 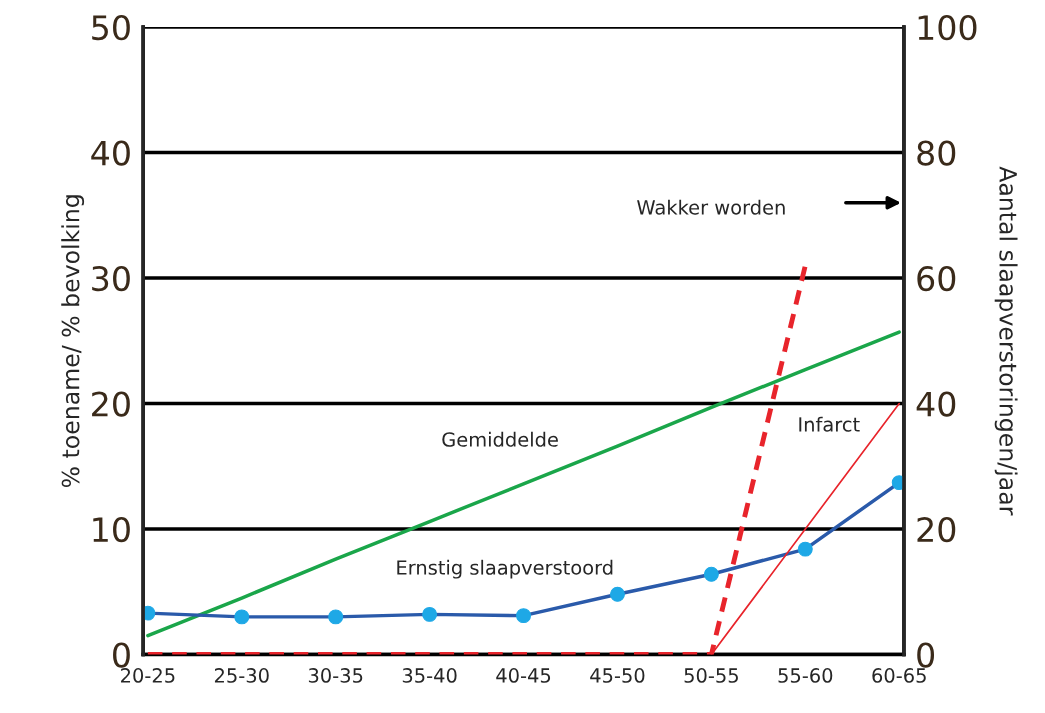 I want to click on y2-tick-label: 100, so click(x=947, y=28).